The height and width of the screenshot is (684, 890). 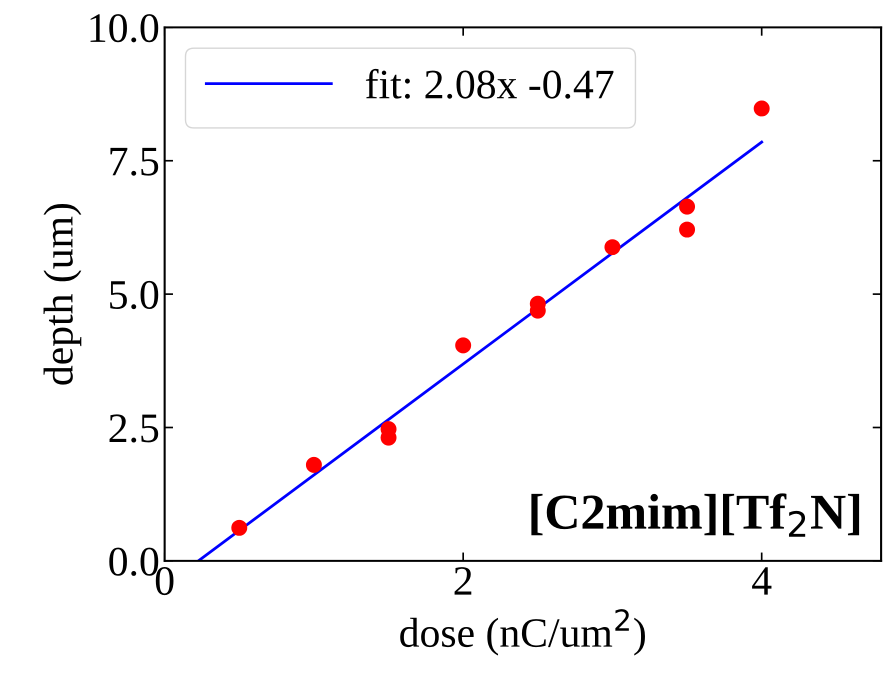 I want to click on y-axis-title: depth (um), so click(x=63, y=294).